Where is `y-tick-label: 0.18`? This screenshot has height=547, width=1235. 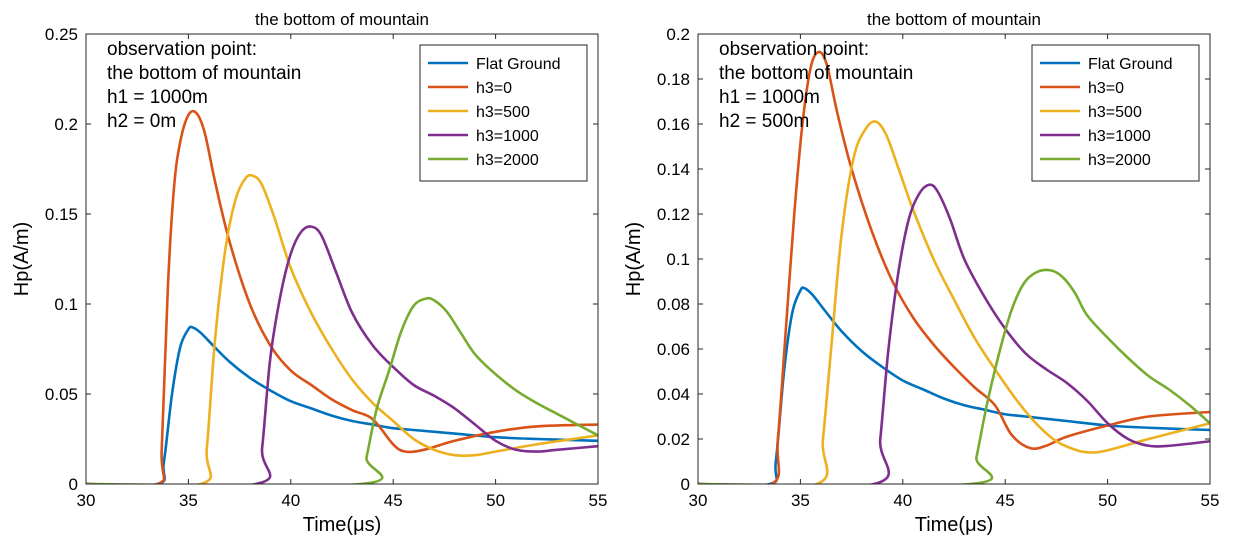
y-tick-label: 0.18 is located at coordinates (673, 79).